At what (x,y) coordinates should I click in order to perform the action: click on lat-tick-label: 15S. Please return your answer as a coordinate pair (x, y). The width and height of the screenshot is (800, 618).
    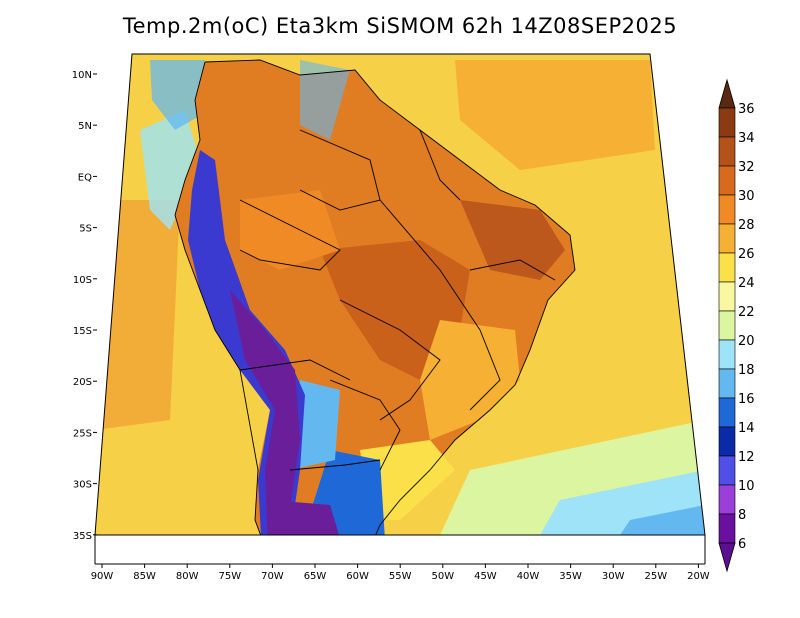
    Looking at the image, I should click on (82, 331).